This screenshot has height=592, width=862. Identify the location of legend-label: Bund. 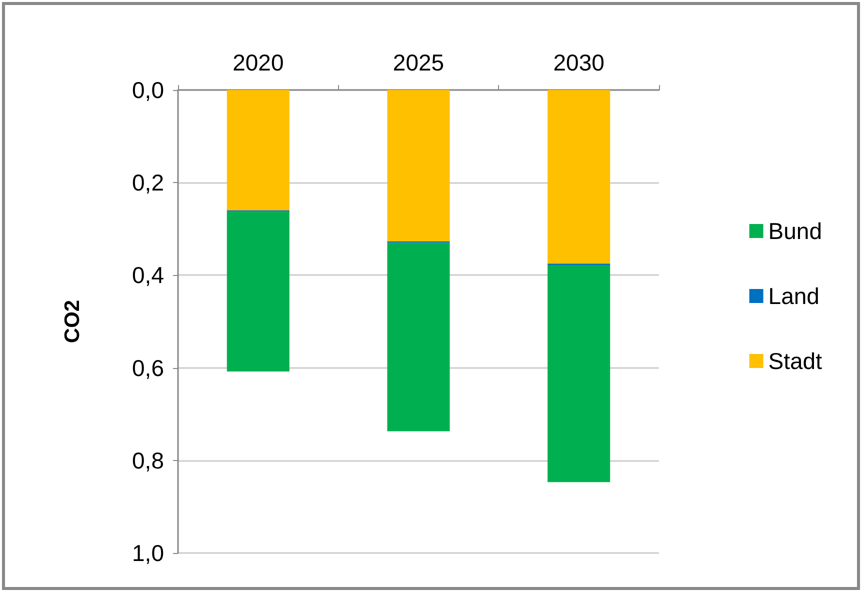
(795, 231).